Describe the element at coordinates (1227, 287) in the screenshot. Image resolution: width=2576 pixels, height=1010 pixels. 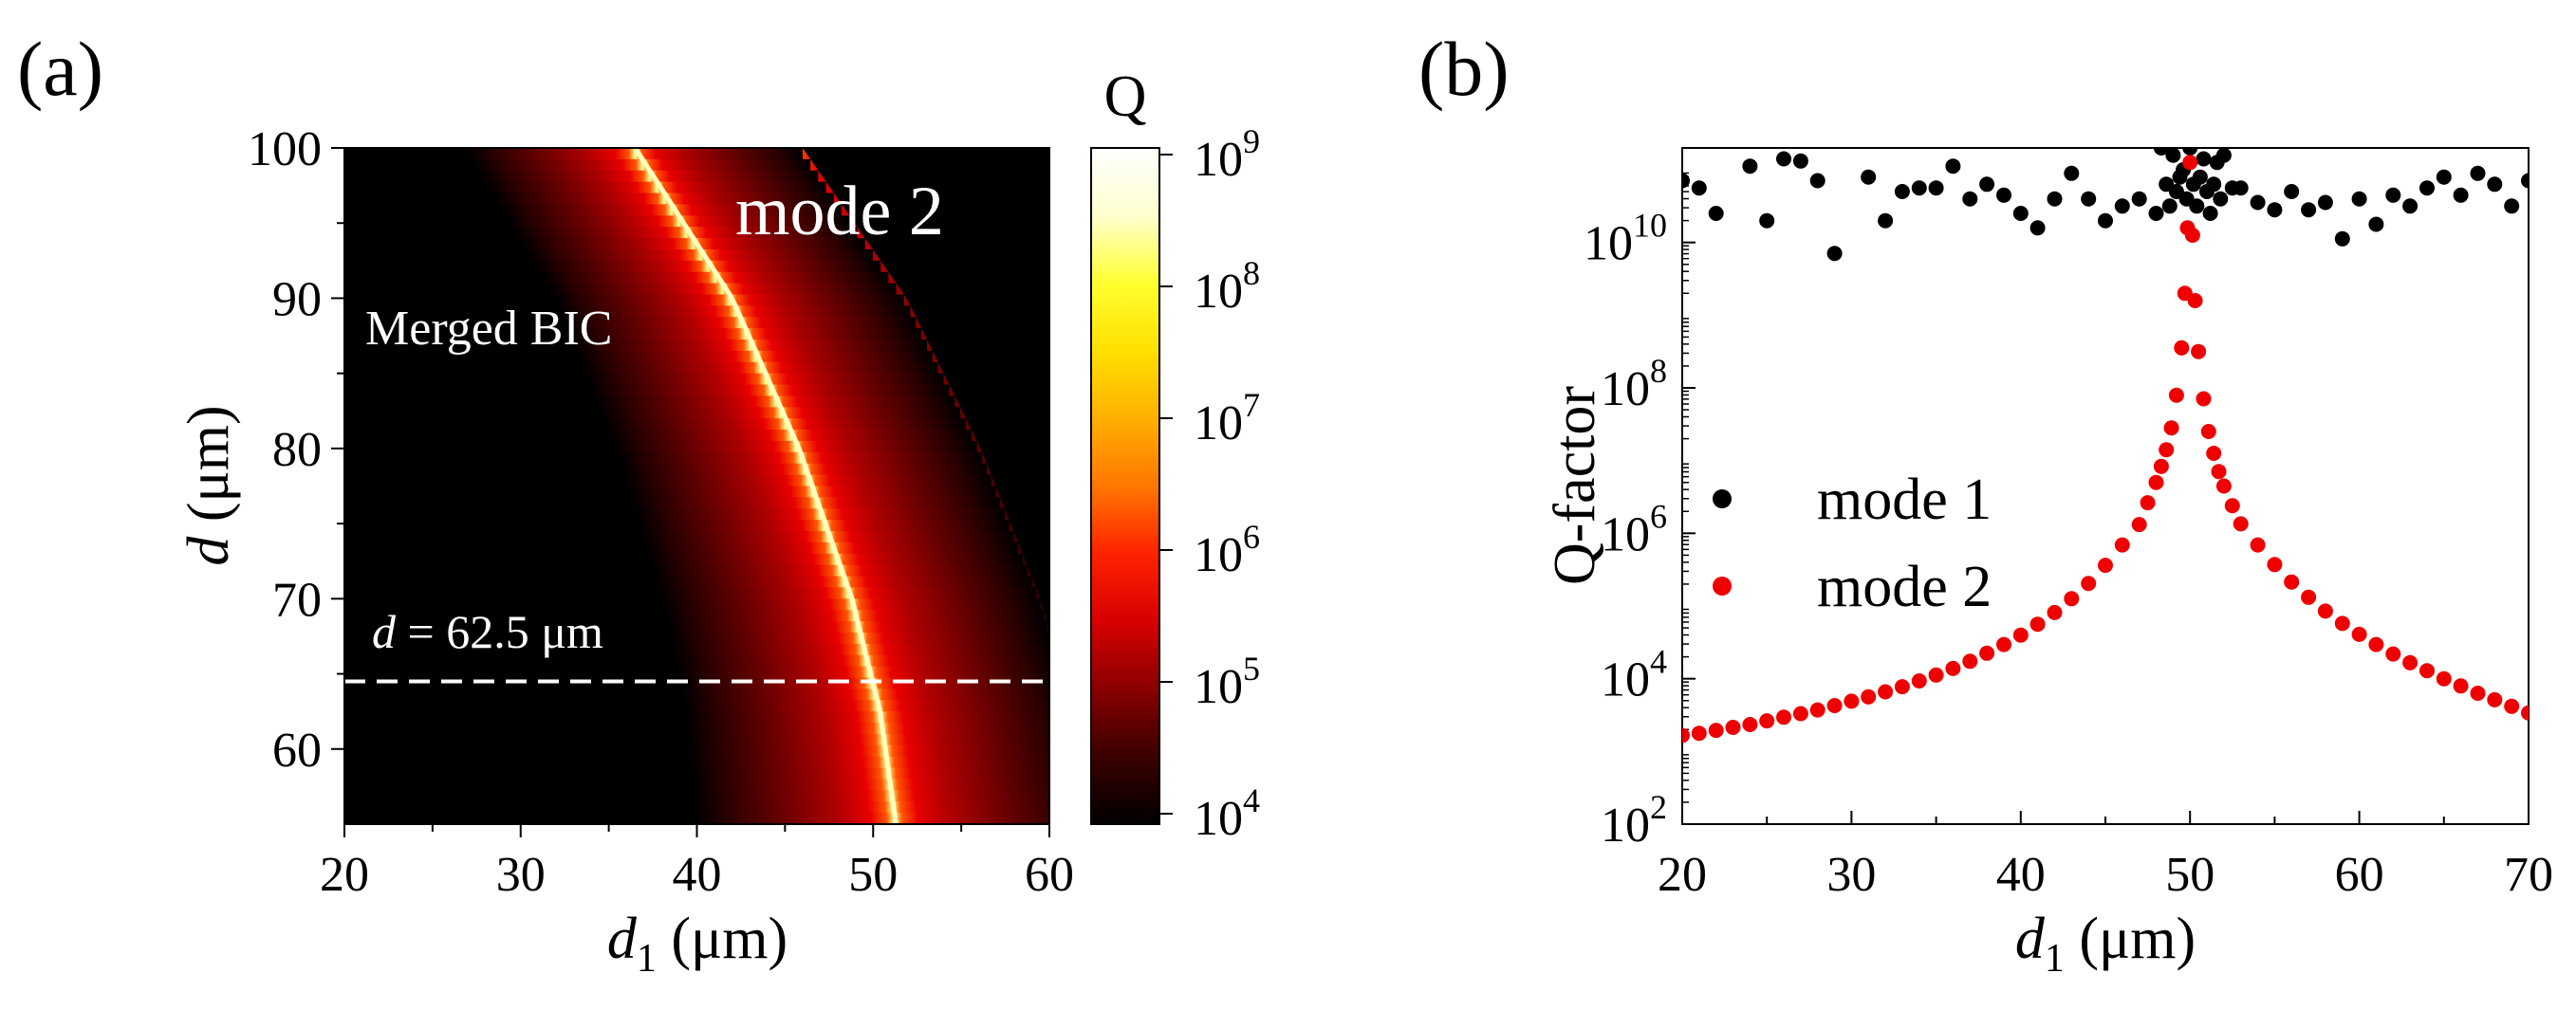
I see `colorbar-tick-label: 10⁸` at that location.